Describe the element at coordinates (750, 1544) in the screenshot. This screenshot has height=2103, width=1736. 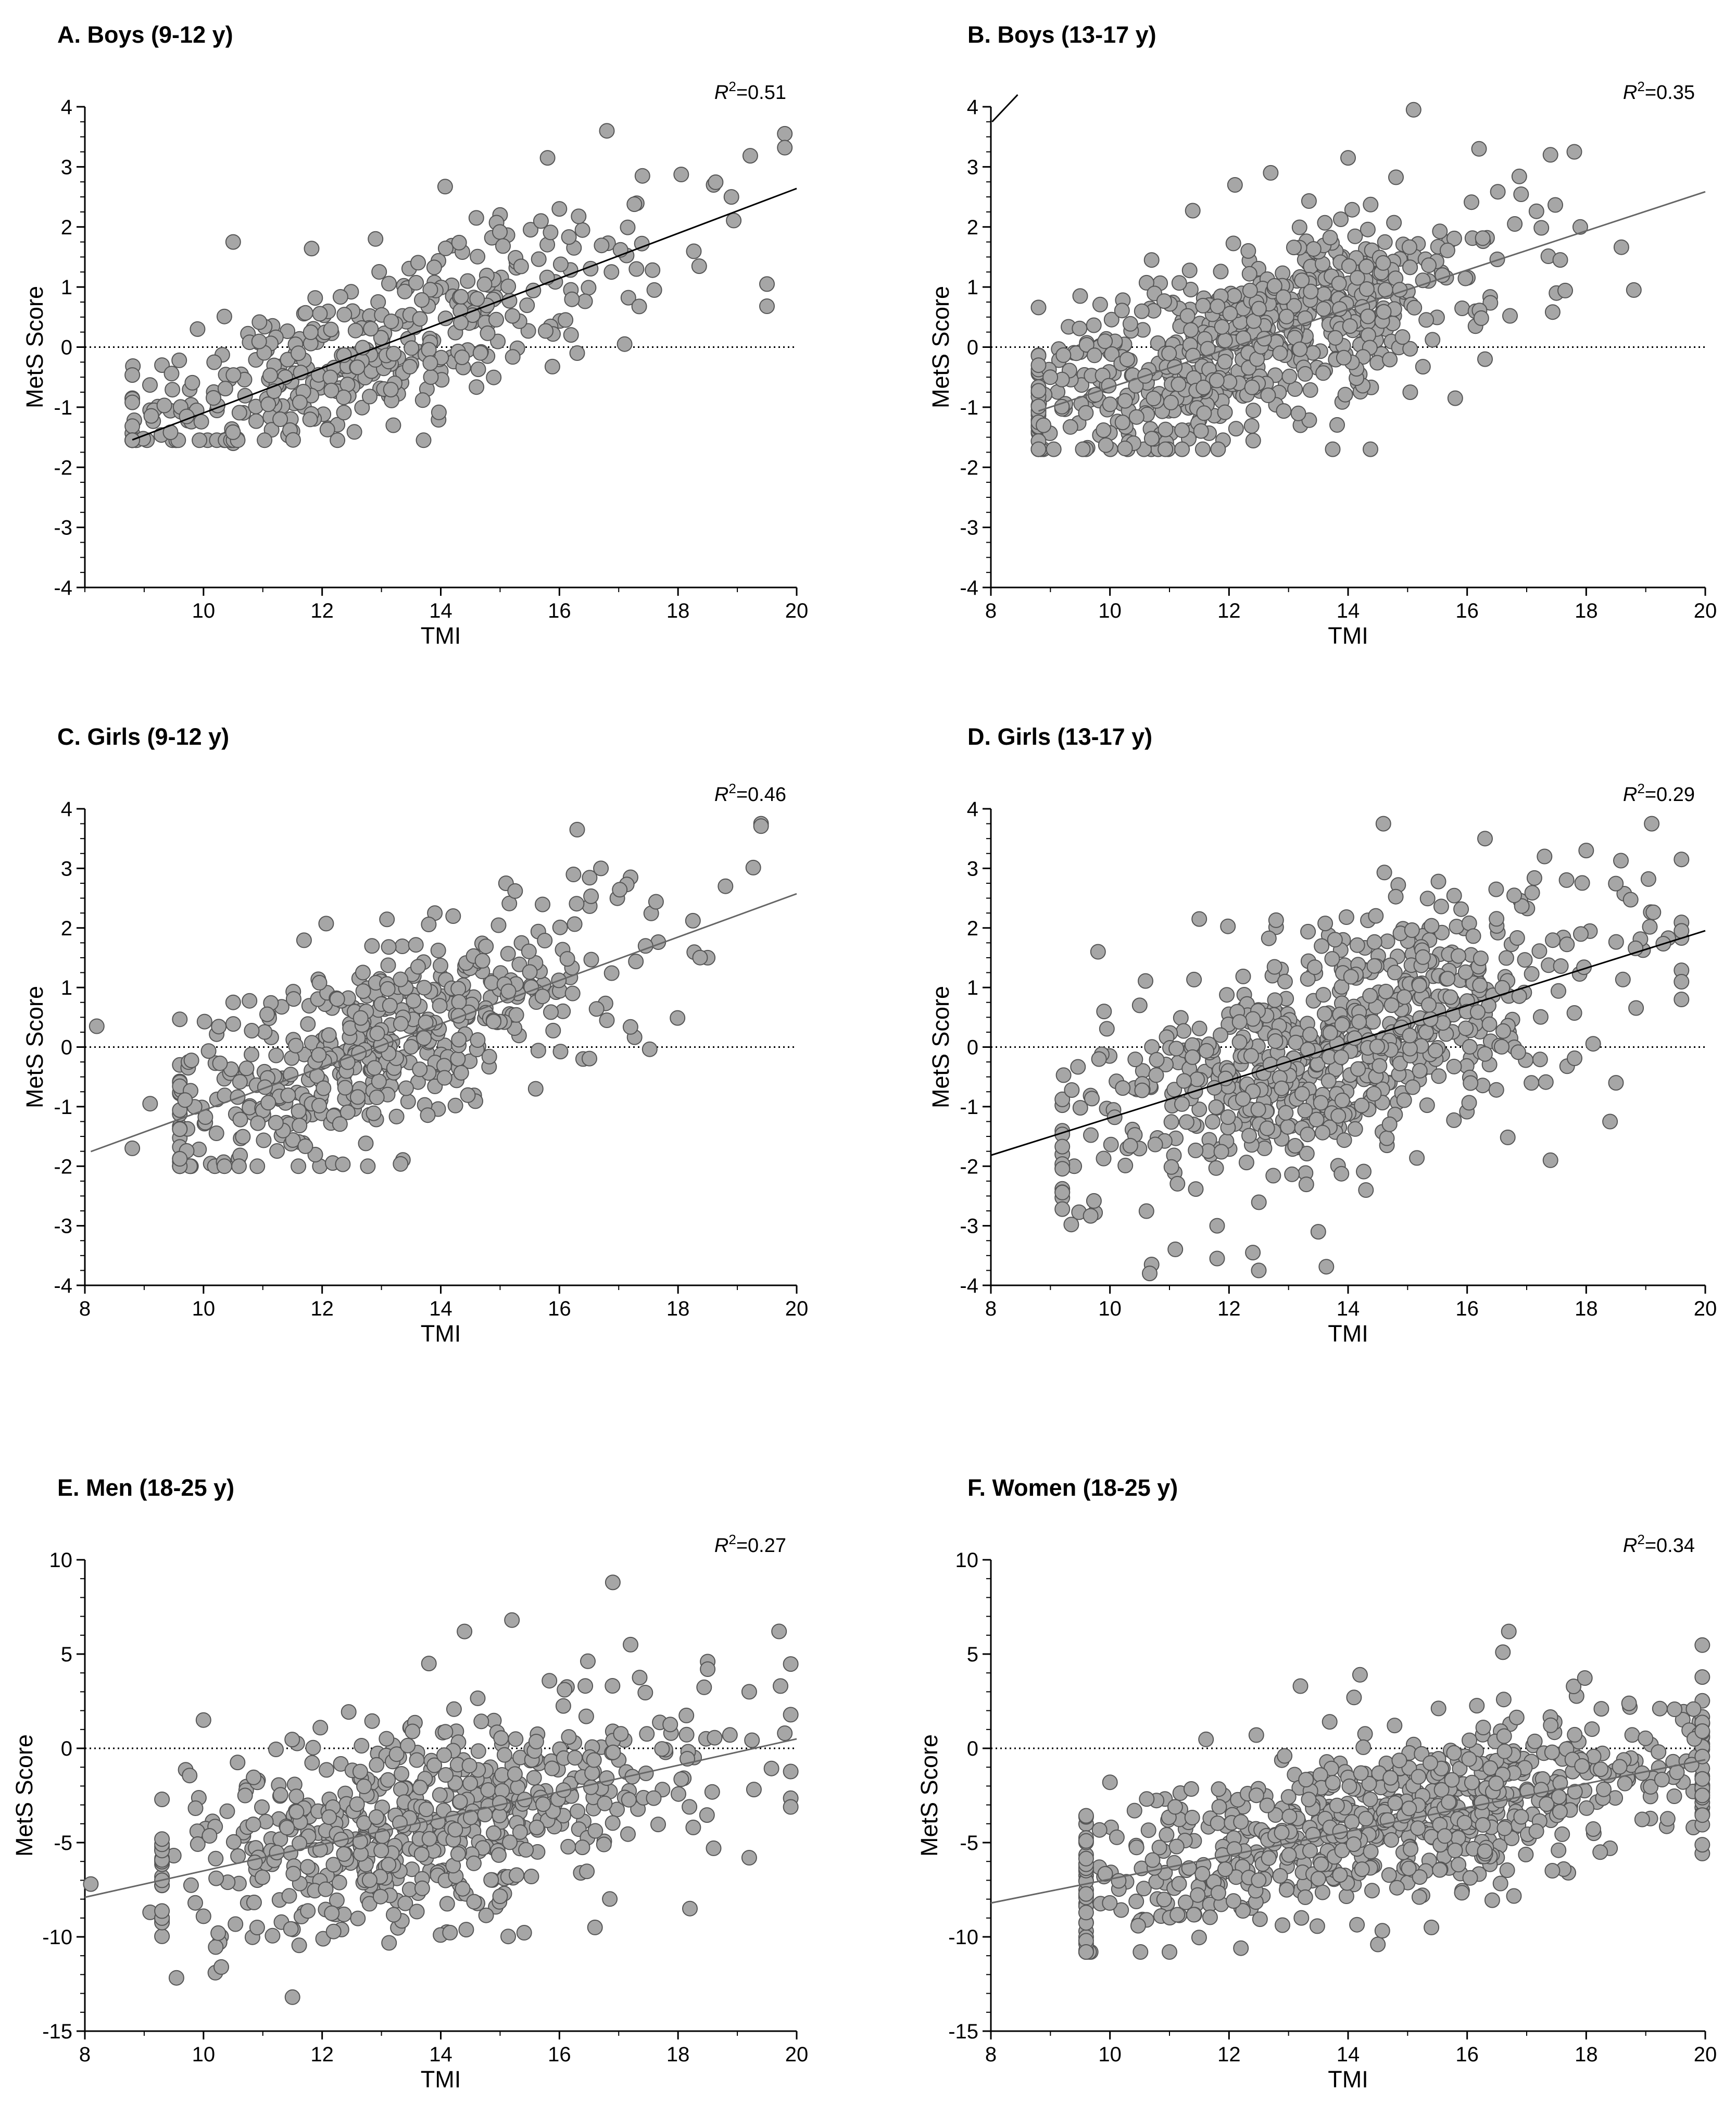
I see `r-squared-label: R2=0.27` at that location.